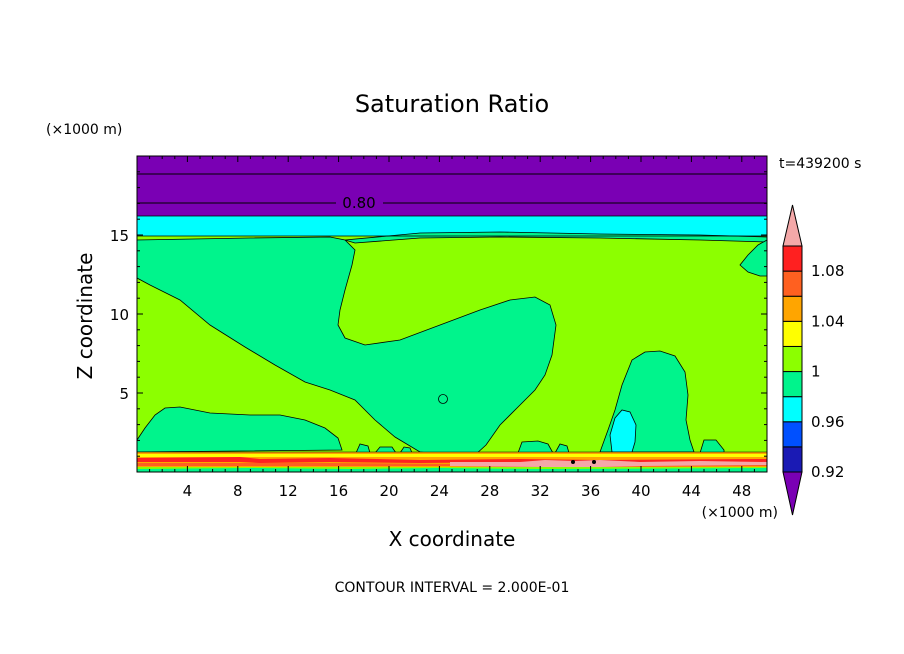 The image size is (904, 654). I want to click on y-axis-label: Z coordinate, so click(85, 316).